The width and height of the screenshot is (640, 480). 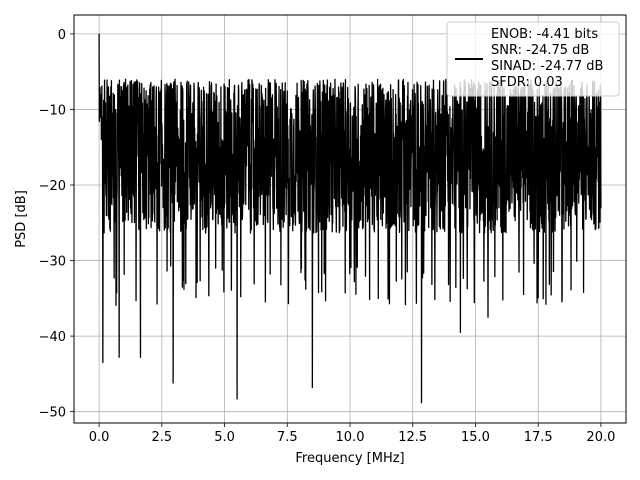 I want to click on legend-sinad: SINAD: -24.77 dB, so click(x=547, y=66).